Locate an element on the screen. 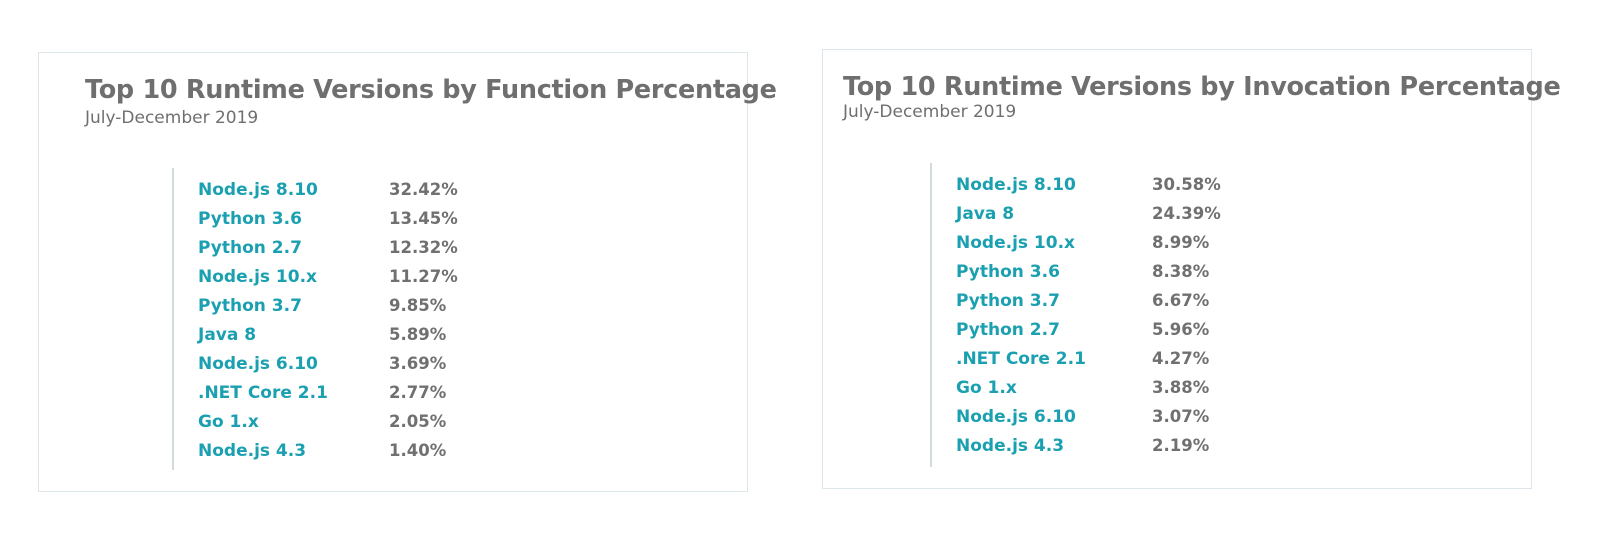  runtime-row: Node.js 8.10 30.58% is located at coordinates (1088, 184).